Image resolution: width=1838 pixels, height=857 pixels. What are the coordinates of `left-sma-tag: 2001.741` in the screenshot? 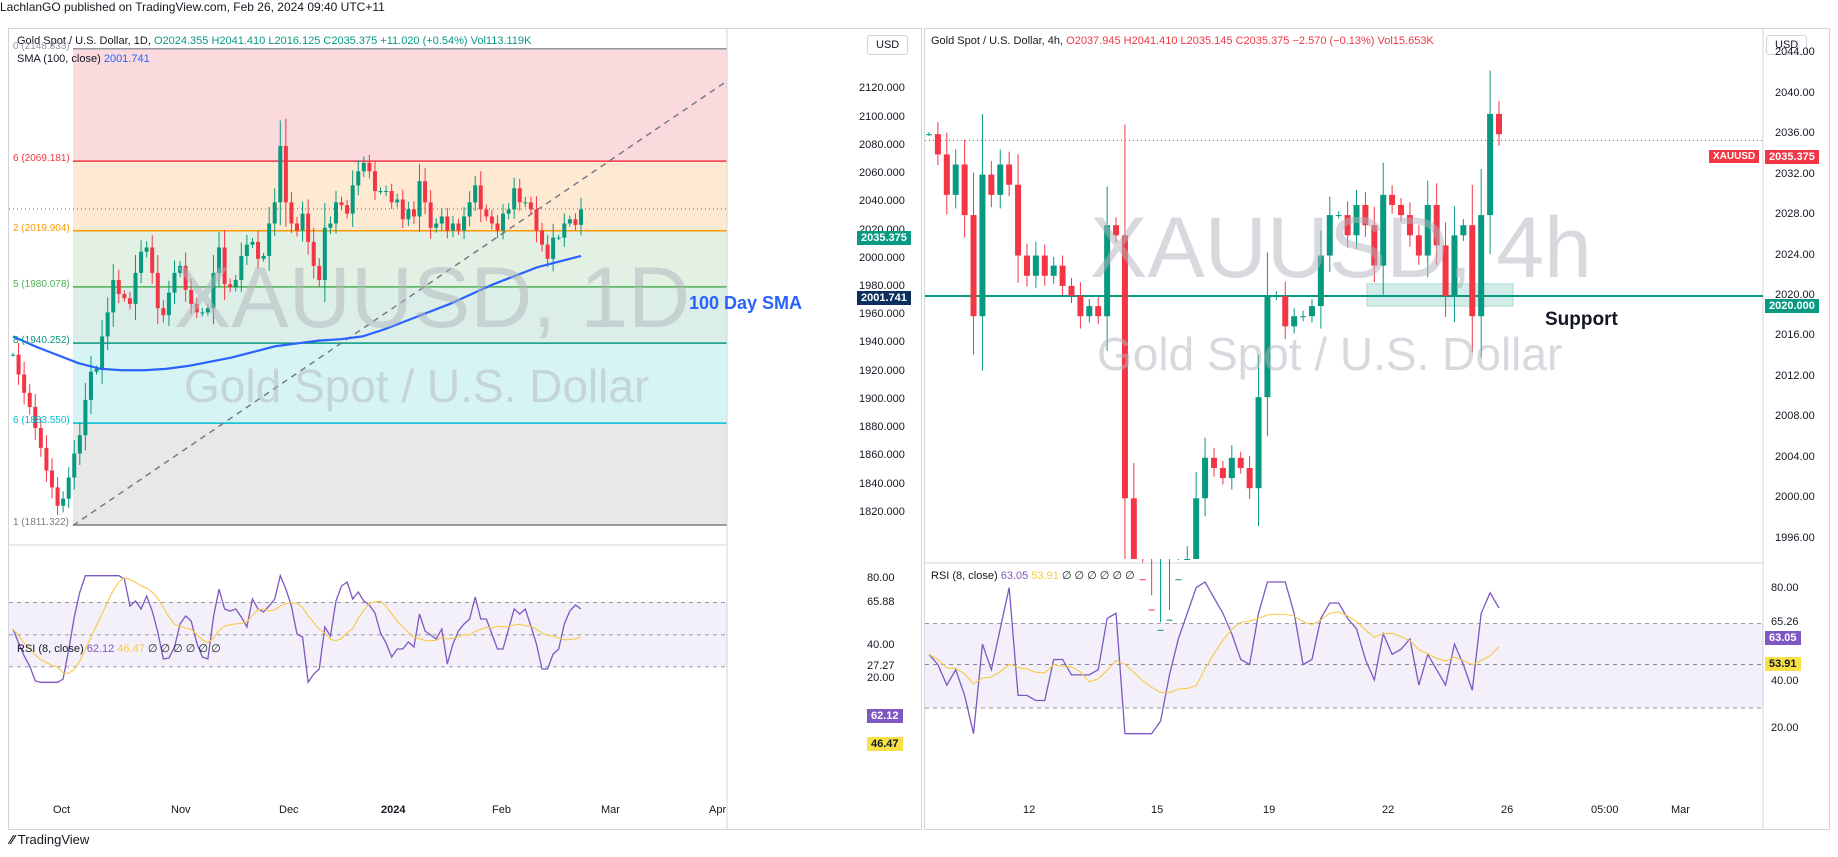 It's located at (884, 298).